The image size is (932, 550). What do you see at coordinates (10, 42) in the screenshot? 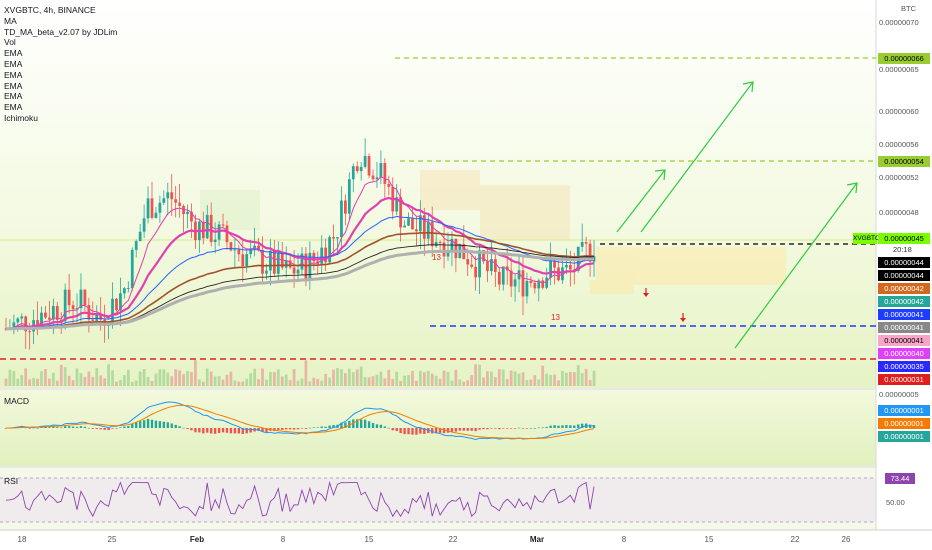
I see `legend-vol: Vol` at bounding box center [10, 42].